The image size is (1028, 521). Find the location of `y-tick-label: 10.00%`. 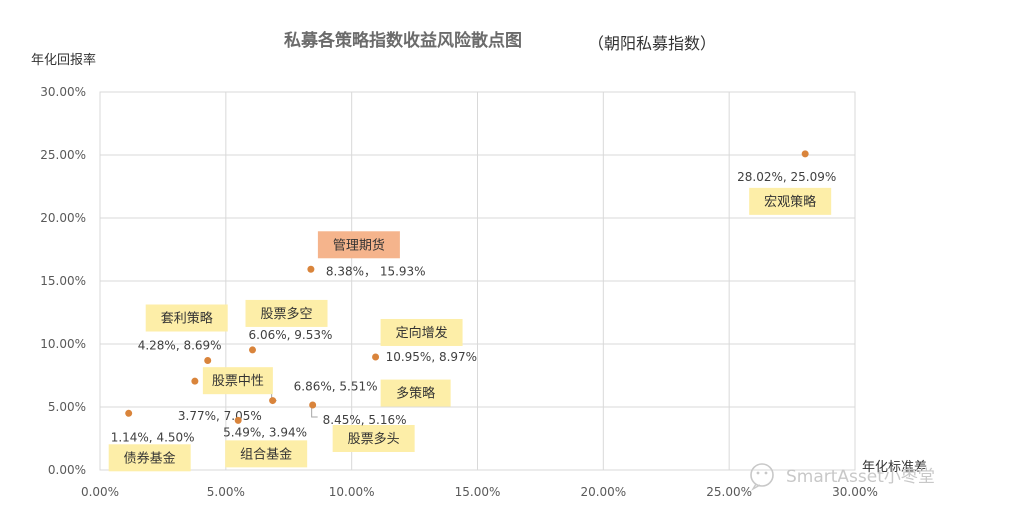

y-tick-label: 10.00% is located at coordinates (63, 344).